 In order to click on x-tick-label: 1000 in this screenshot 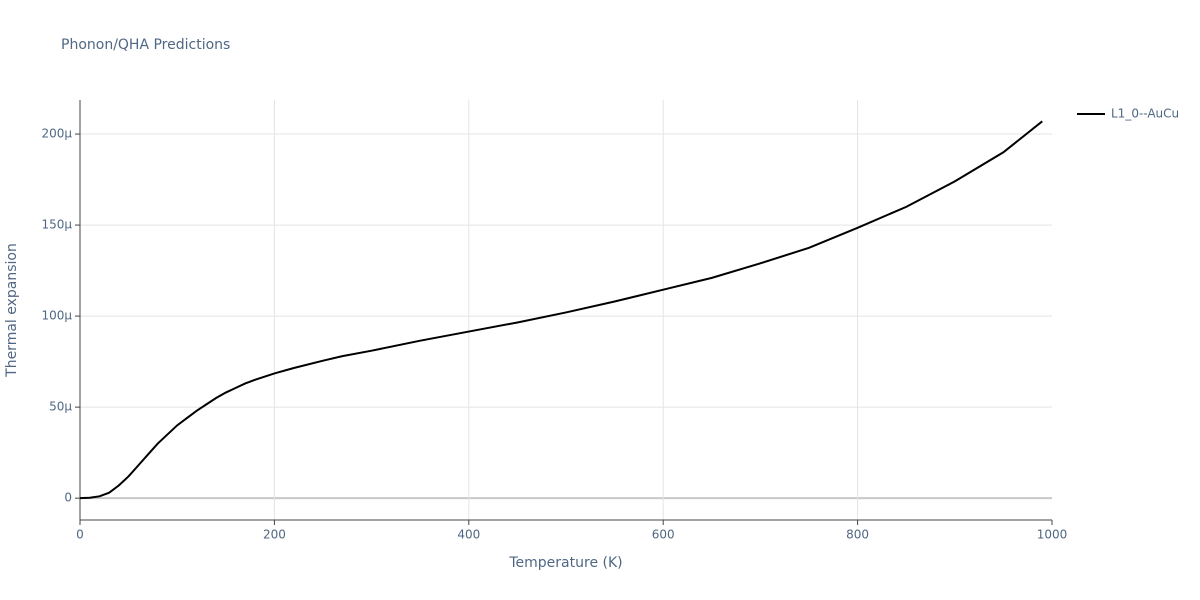, I will do `click(1052, 535)`.